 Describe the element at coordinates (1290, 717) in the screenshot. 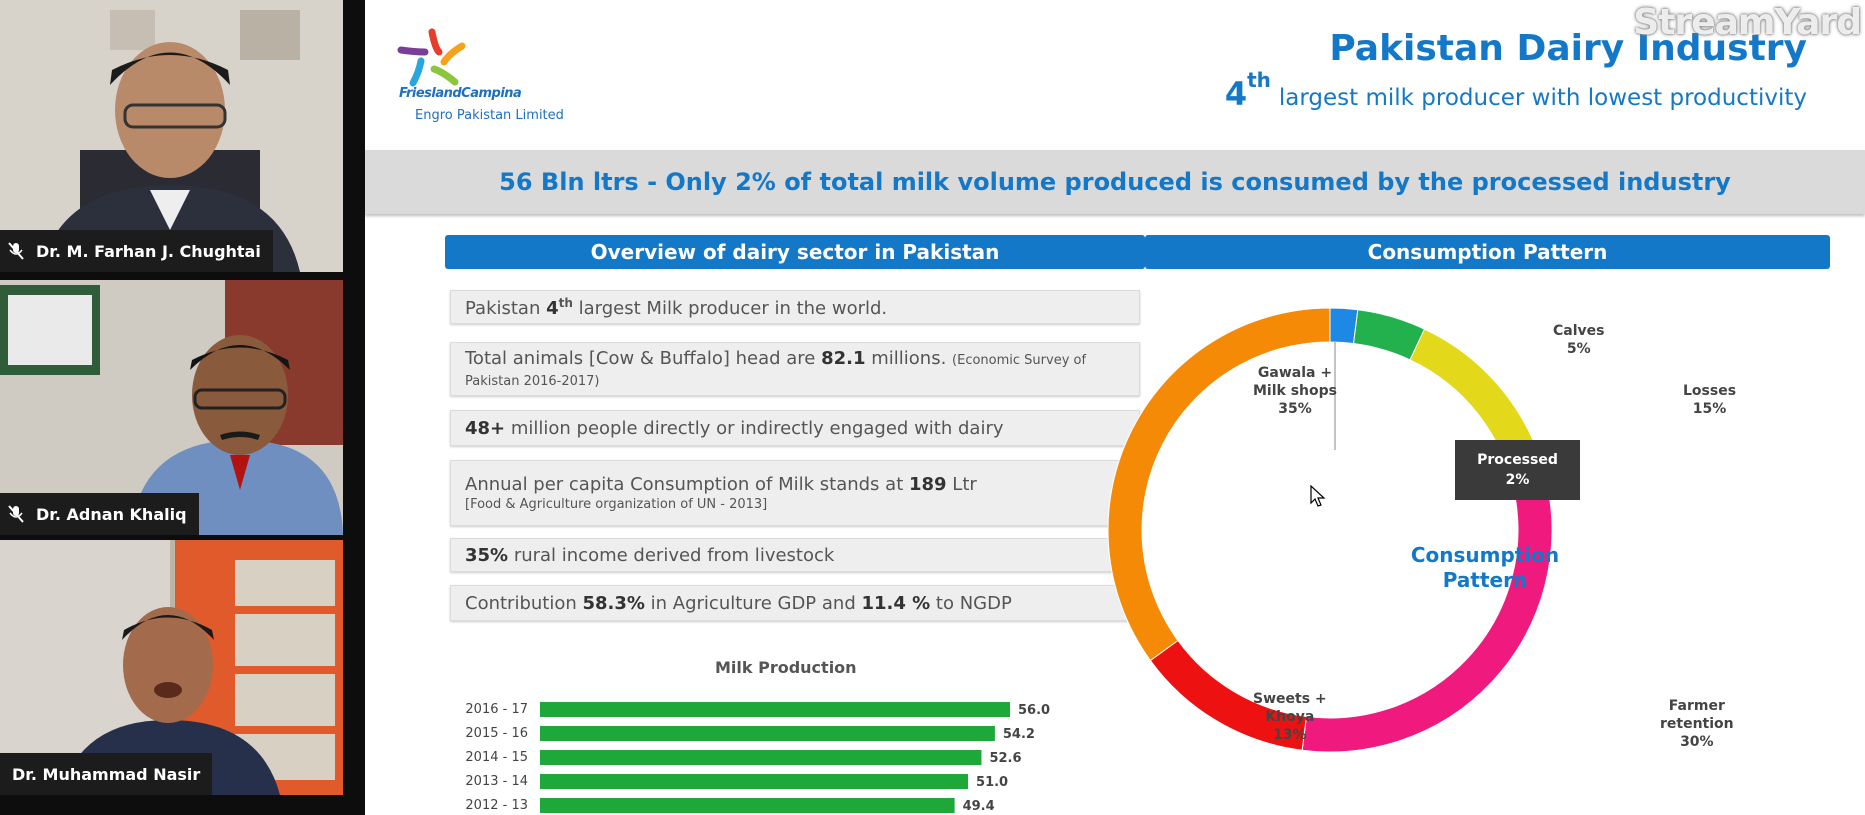

I see `slice-label-sweets-khoya: Sweets + Khoya 13%` at that location.